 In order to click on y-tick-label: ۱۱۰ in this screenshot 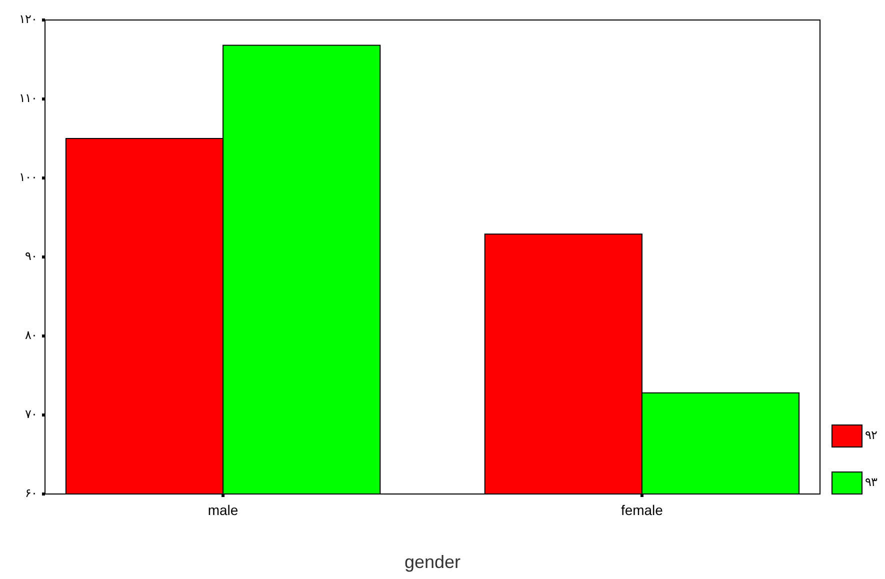, I will do `click(28, 98)`.